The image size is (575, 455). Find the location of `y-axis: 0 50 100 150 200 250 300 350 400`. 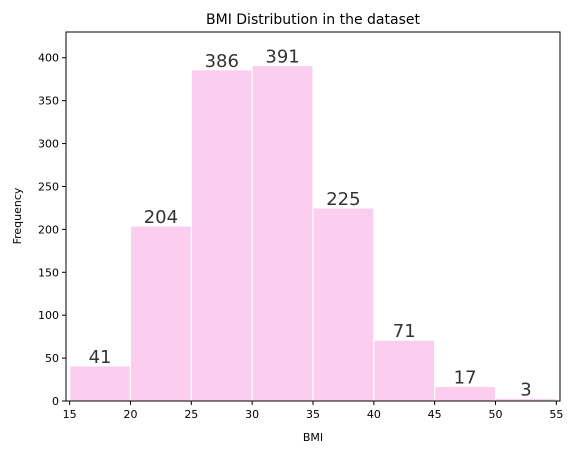

y-axis: 0 50 100 150 200 250 300 350 400 is located at coordinates (52, 230).